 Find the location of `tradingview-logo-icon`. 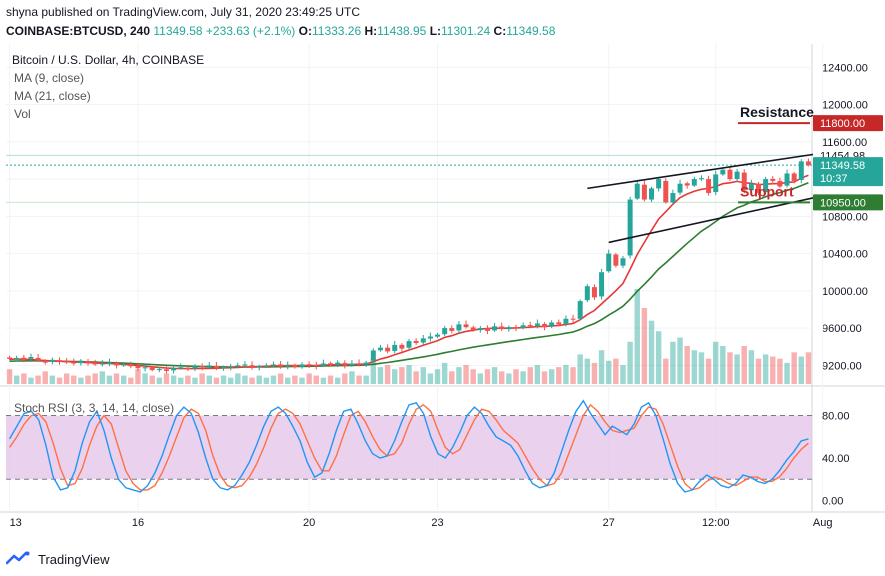

tradingview-logo-icon is located at coordinates (18, 558).